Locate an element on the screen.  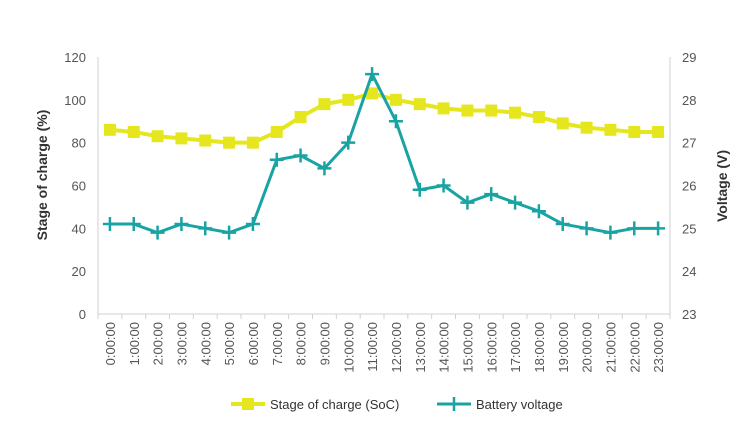
x-tick-label: 13:00:00 is located at coordinates (420, 347).